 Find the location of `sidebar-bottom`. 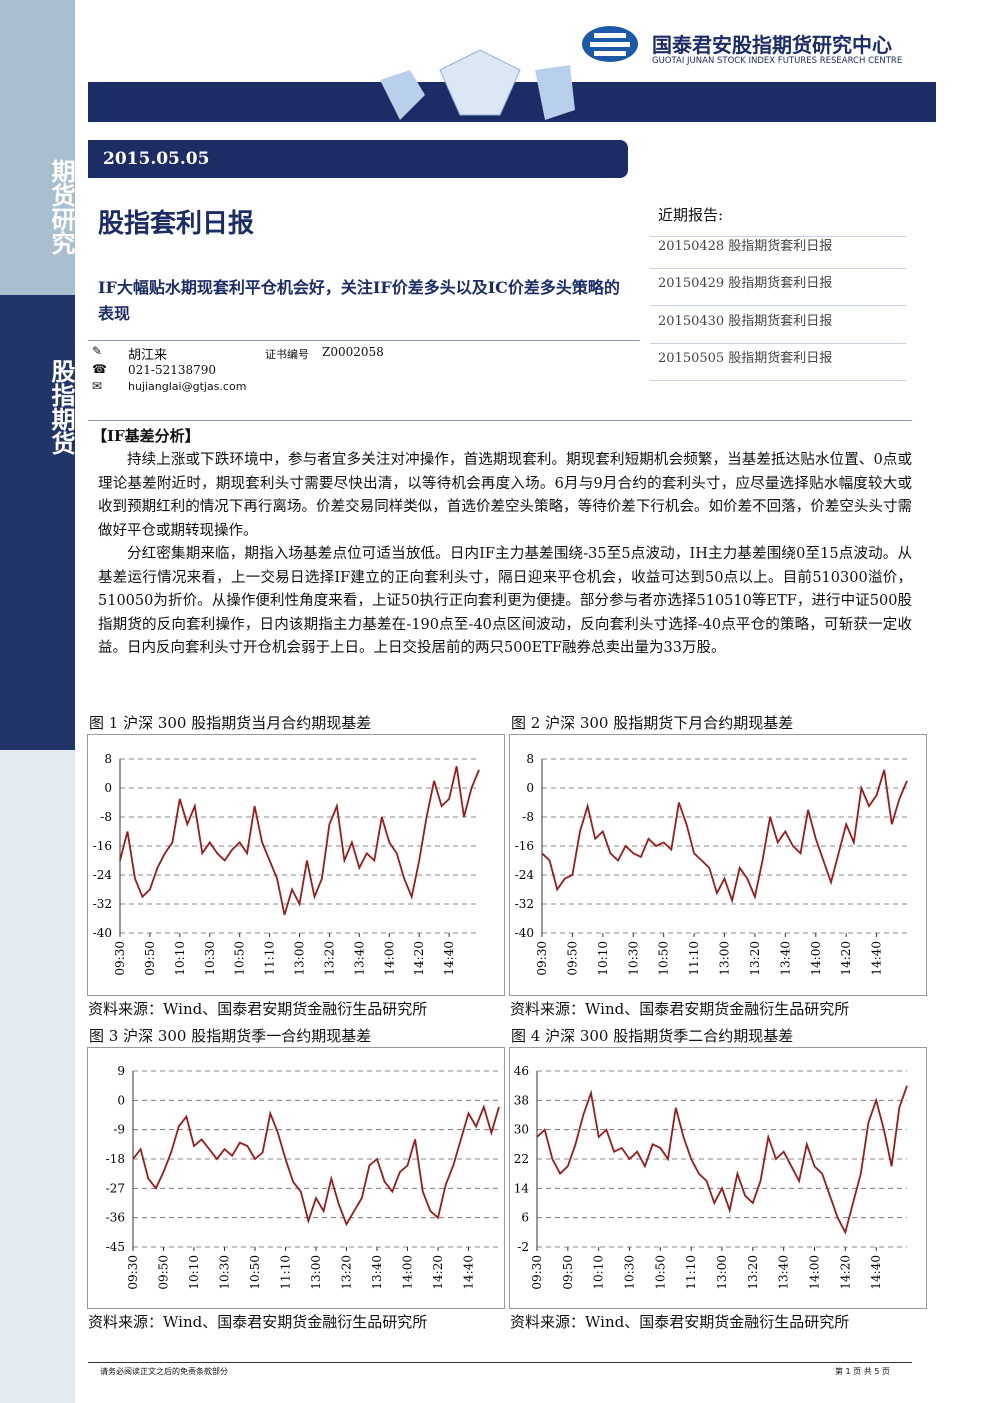

sidebar-bottom is located at coordinates (37, 1076).